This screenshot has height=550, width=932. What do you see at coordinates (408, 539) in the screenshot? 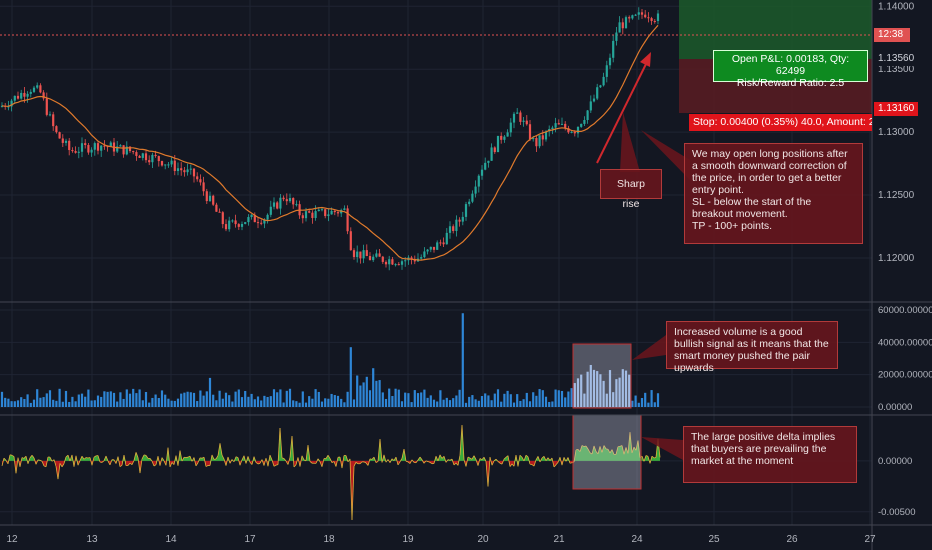
I see `x-tick-label: 19` at bounding box center [408, 539].